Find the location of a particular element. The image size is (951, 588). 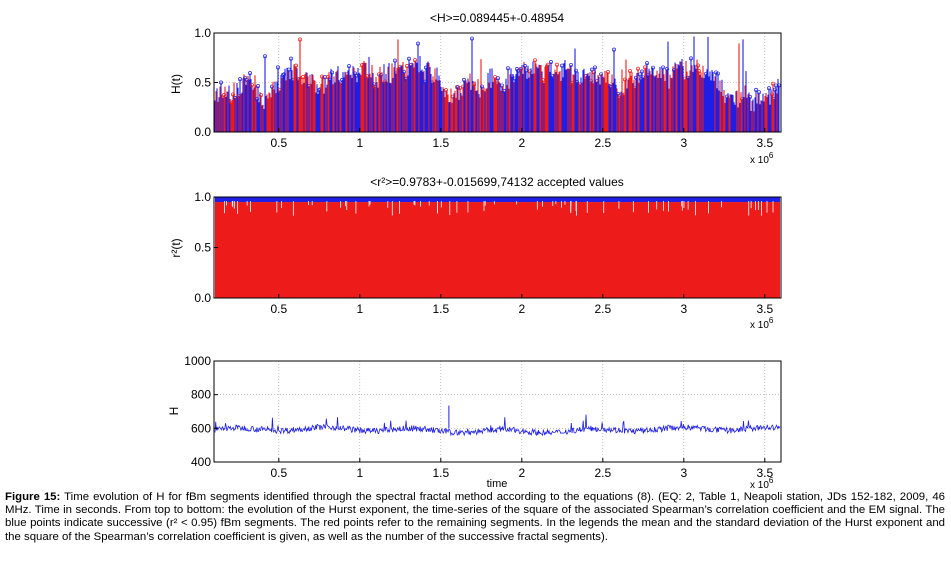

panel-r2-x-multiplier-power: 6 is located at coordinates (771, 320).